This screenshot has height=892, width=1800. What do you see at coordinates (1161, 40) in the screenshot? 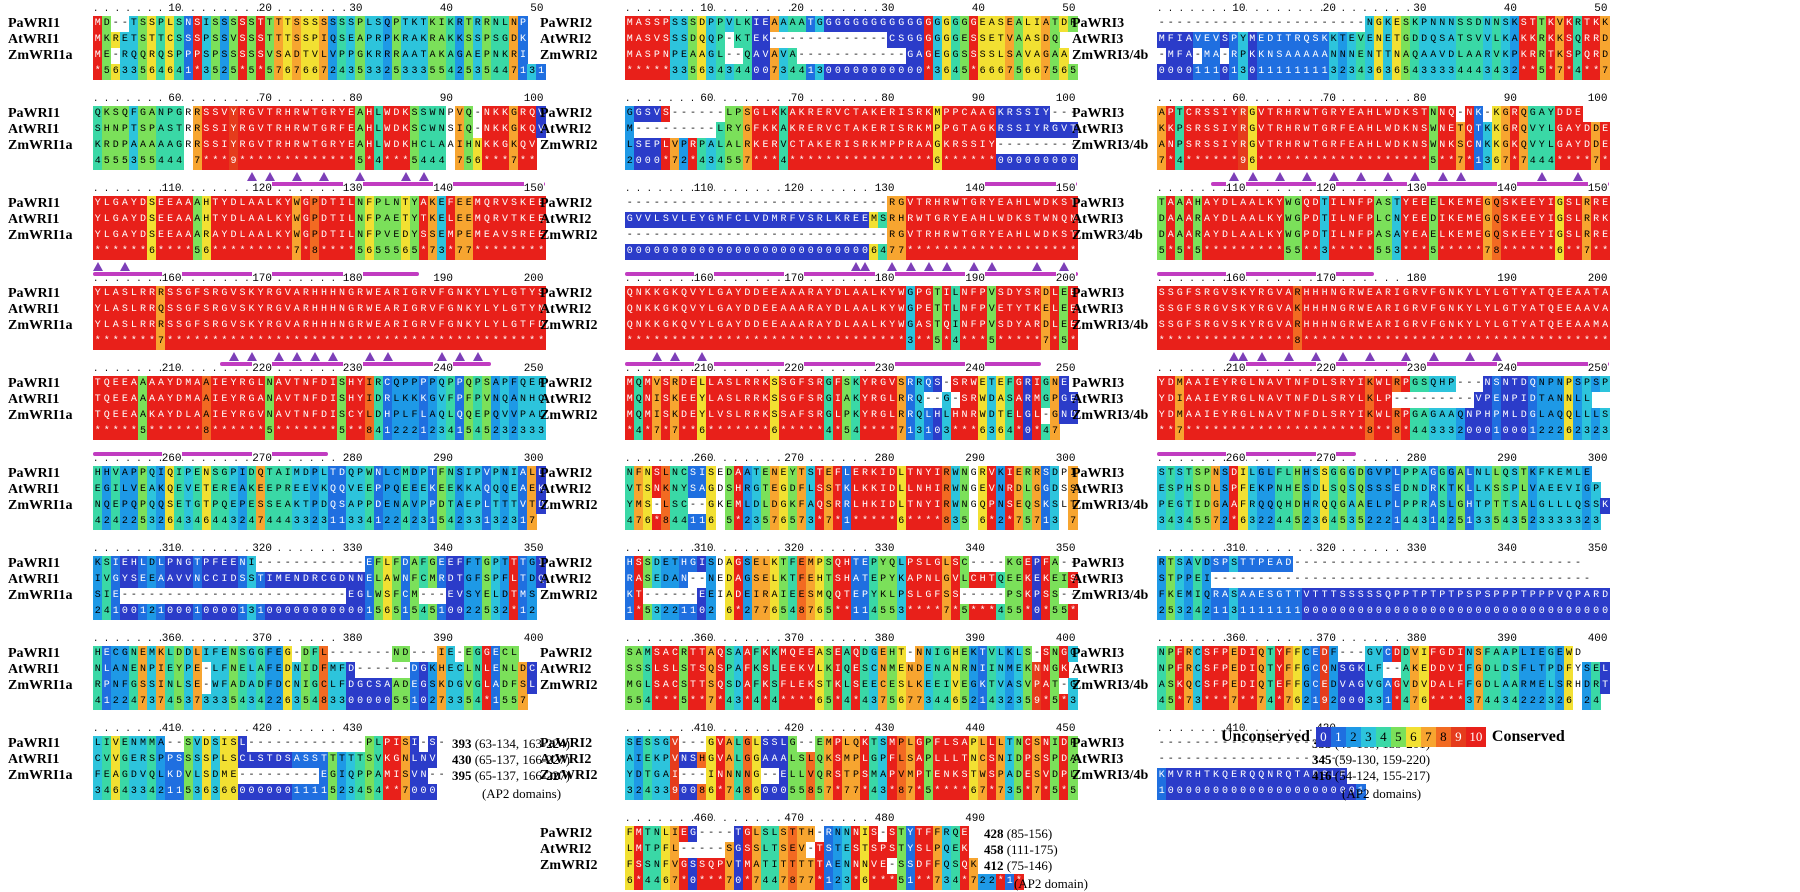
I see `residue: M` at bounding box center [1161, 40].